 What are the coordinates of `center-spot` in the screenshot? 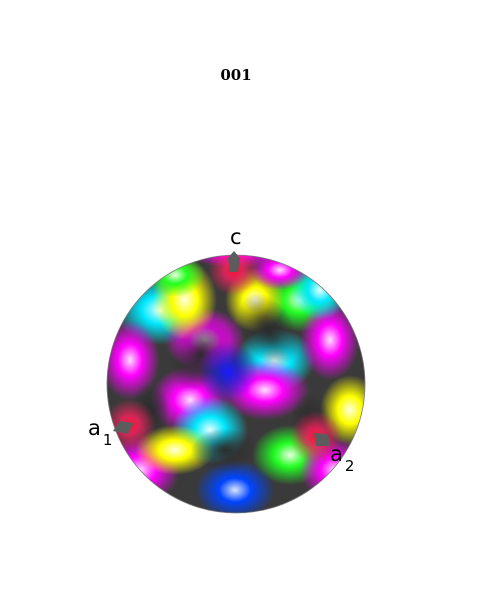 It's located at (228, 372).